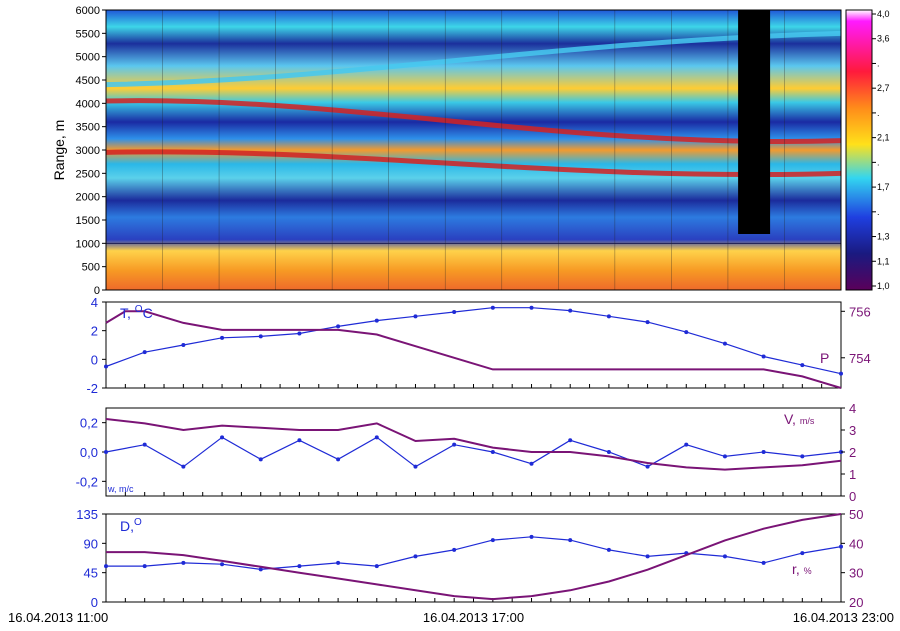 The image size is (900, 631). Describe the element at coordinates (88, 128) in the screenshot. I see `heatmap-y-tick-label: 3500` at that location.